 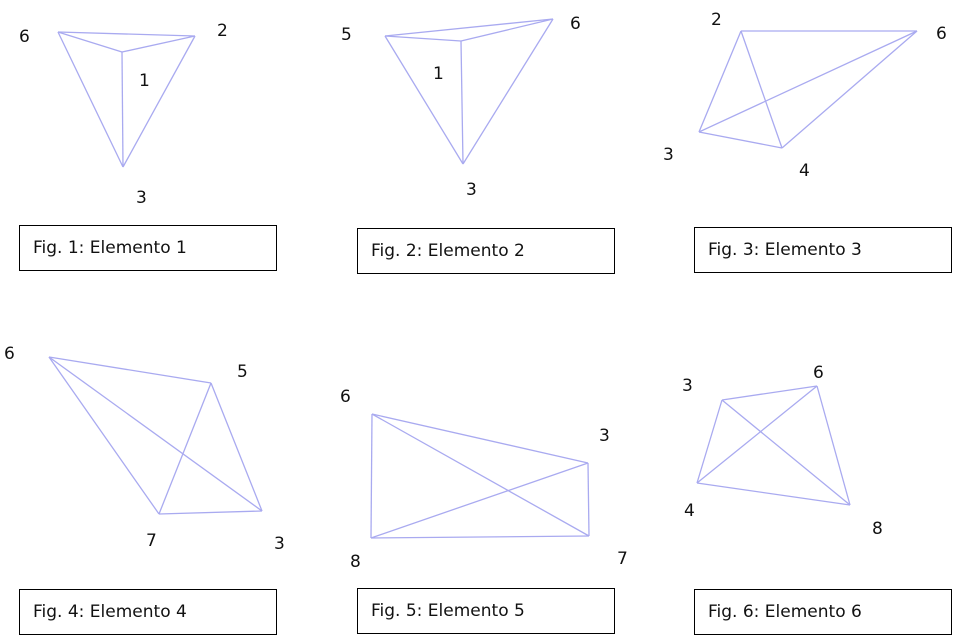 What do you see at coordinates (148, 612) in the screenshot?
I see `figure-caption-4: Fig. 4: Elemento 4` at bounding box center [148, 612].